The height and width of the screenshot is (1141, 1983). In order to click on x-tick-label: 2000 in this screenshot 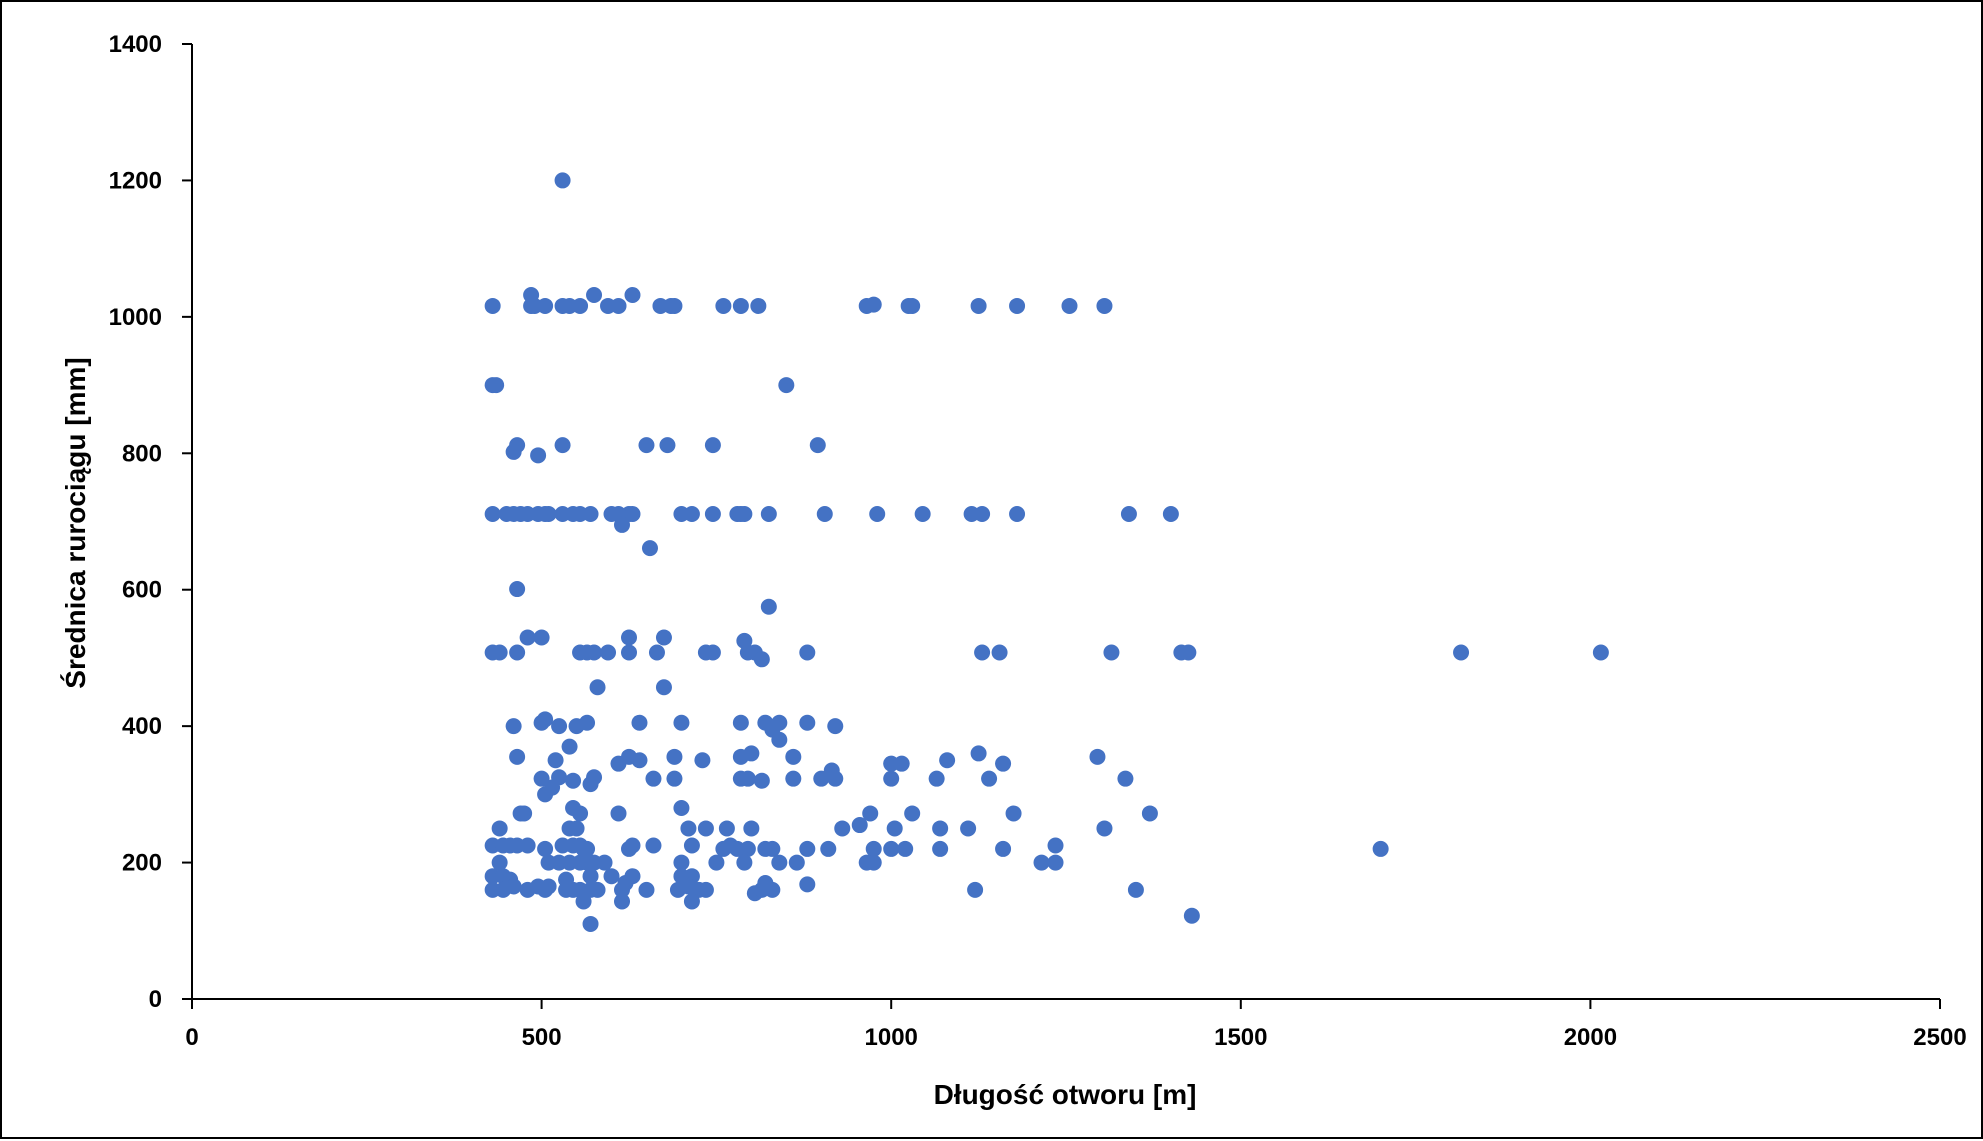, I will do `click(1590, 1037)`.